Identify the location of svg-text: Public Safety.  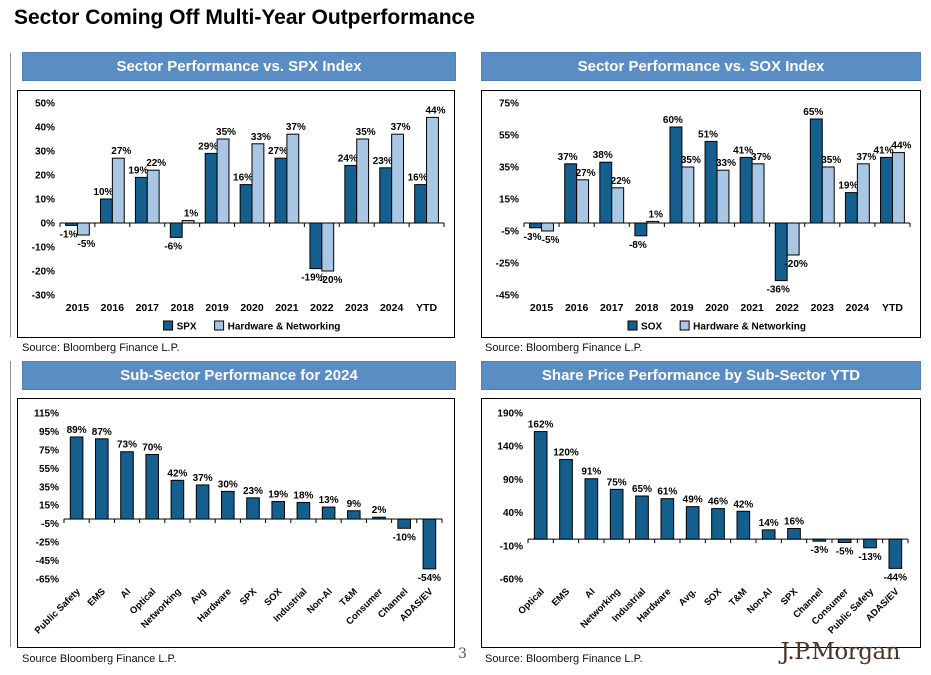
(58, 611).